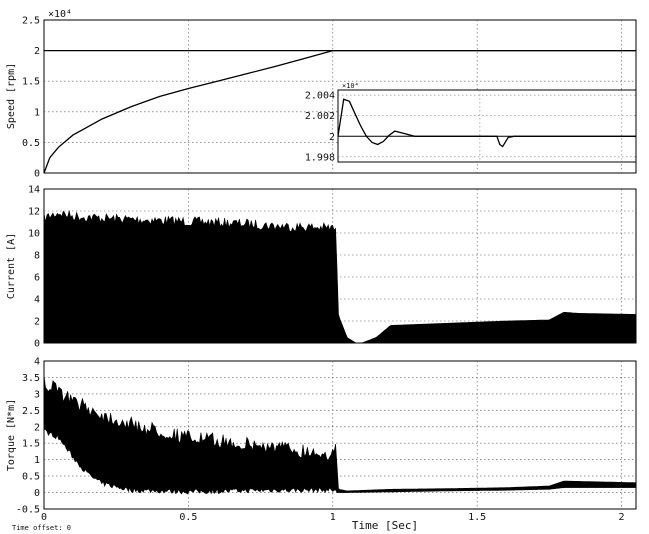 This screenshot has width=649, height=534. I want to click on speed-y-axis-label: Speed [rpm], so click(11, 96).